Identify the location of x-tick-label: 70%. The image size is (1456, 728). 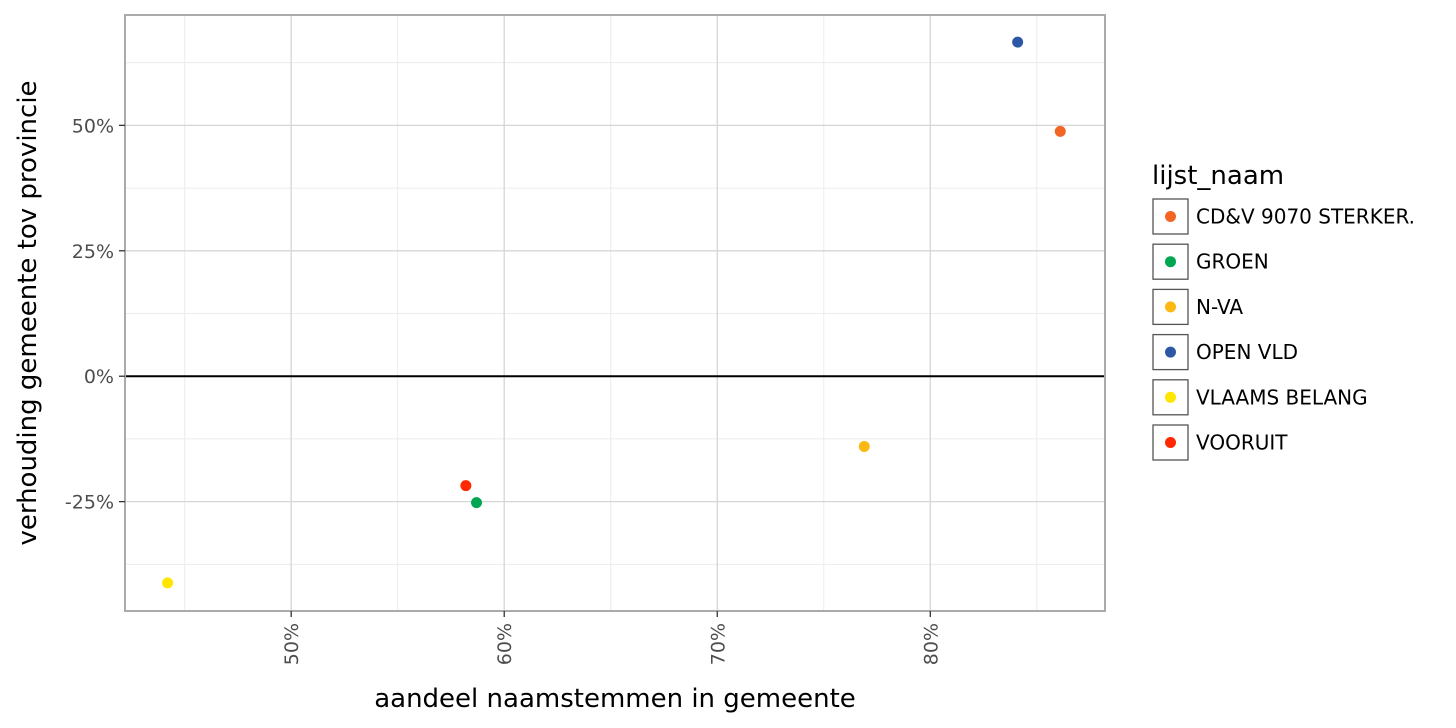
(718, 644).